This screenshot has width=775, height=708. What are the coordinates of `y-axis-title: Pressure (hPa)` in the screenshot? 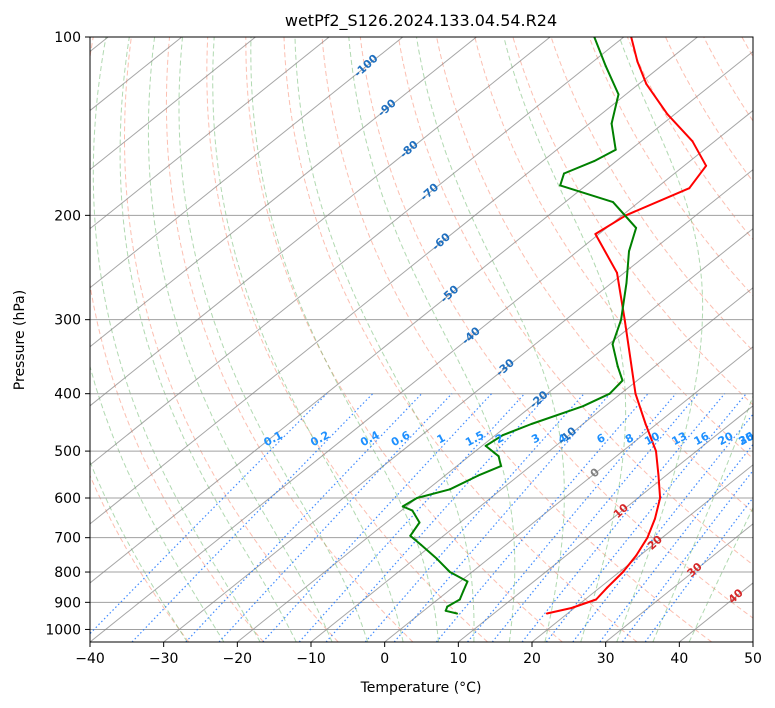 It's located at (20, 340).